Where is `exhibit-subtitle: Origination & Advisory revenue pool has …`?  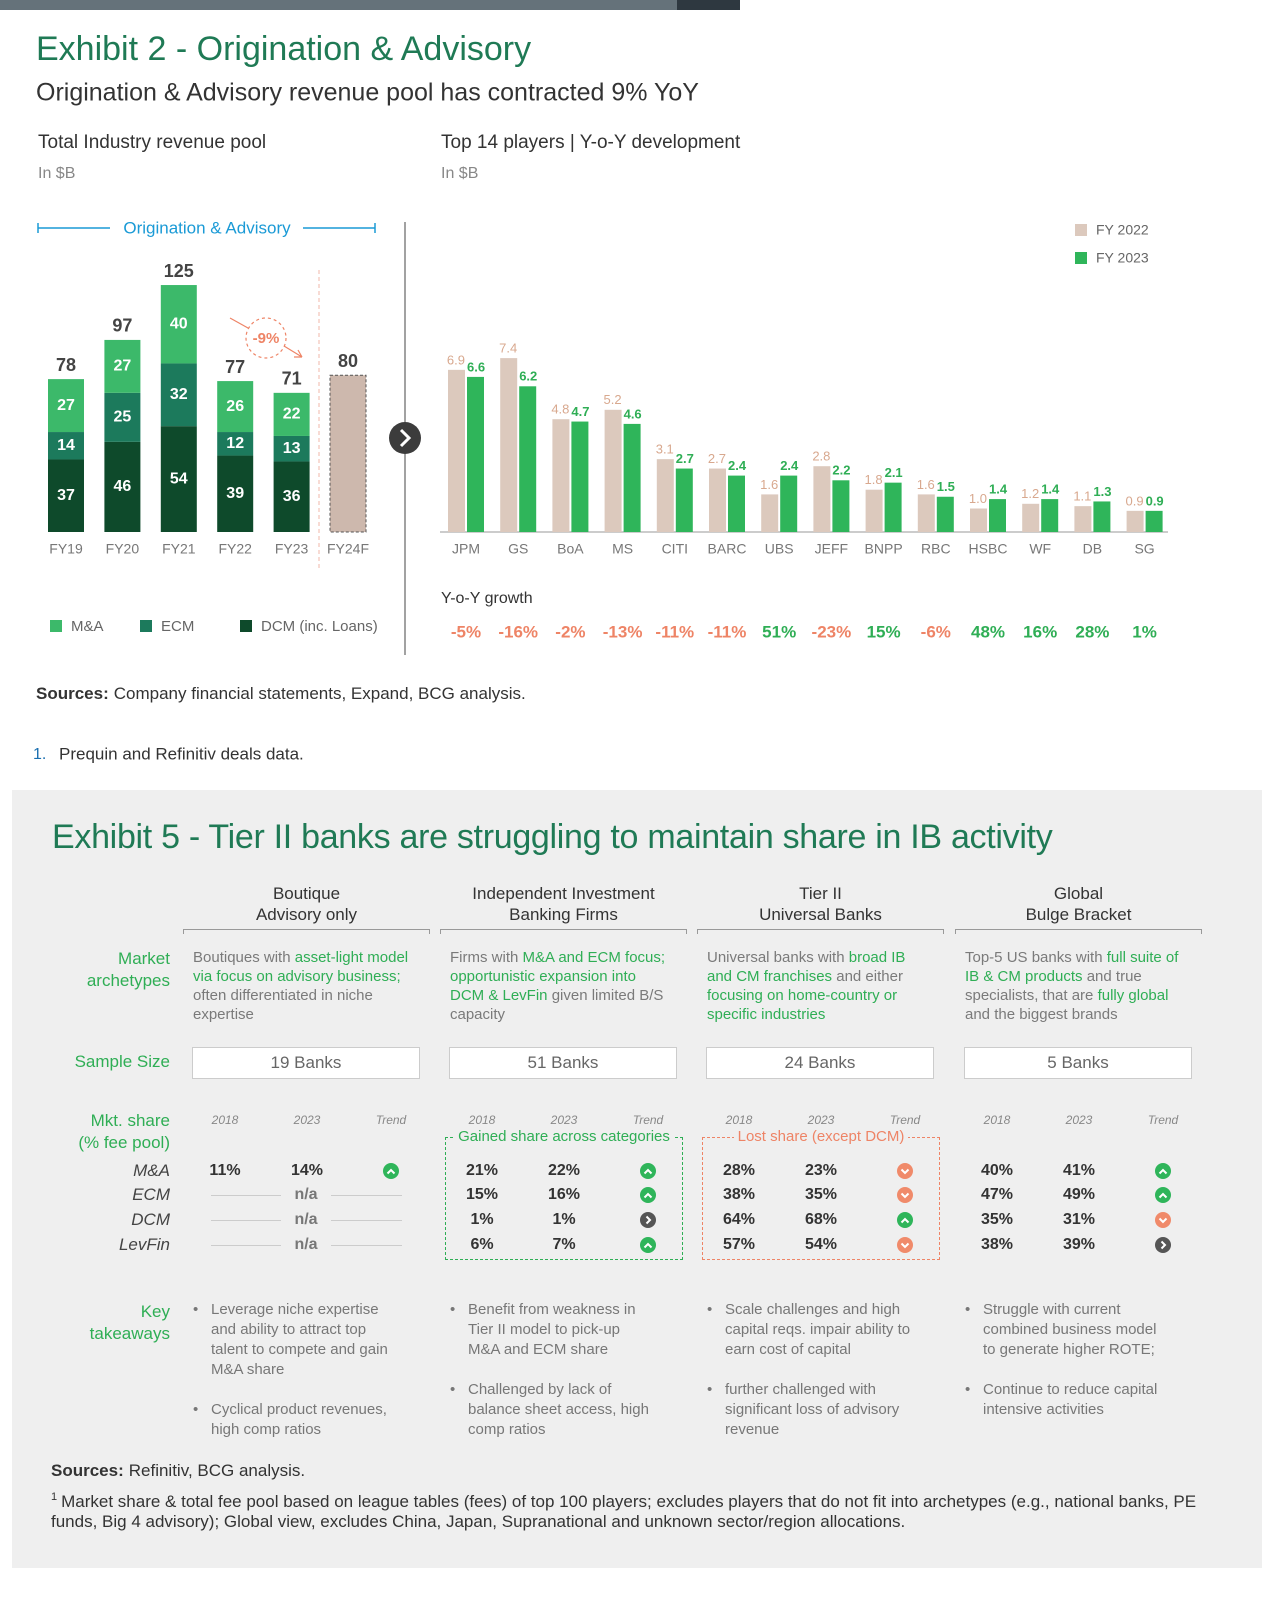 exhibit-subtitle: Origination & Advisory revenue pool has … is located at coordinates (367, 93).